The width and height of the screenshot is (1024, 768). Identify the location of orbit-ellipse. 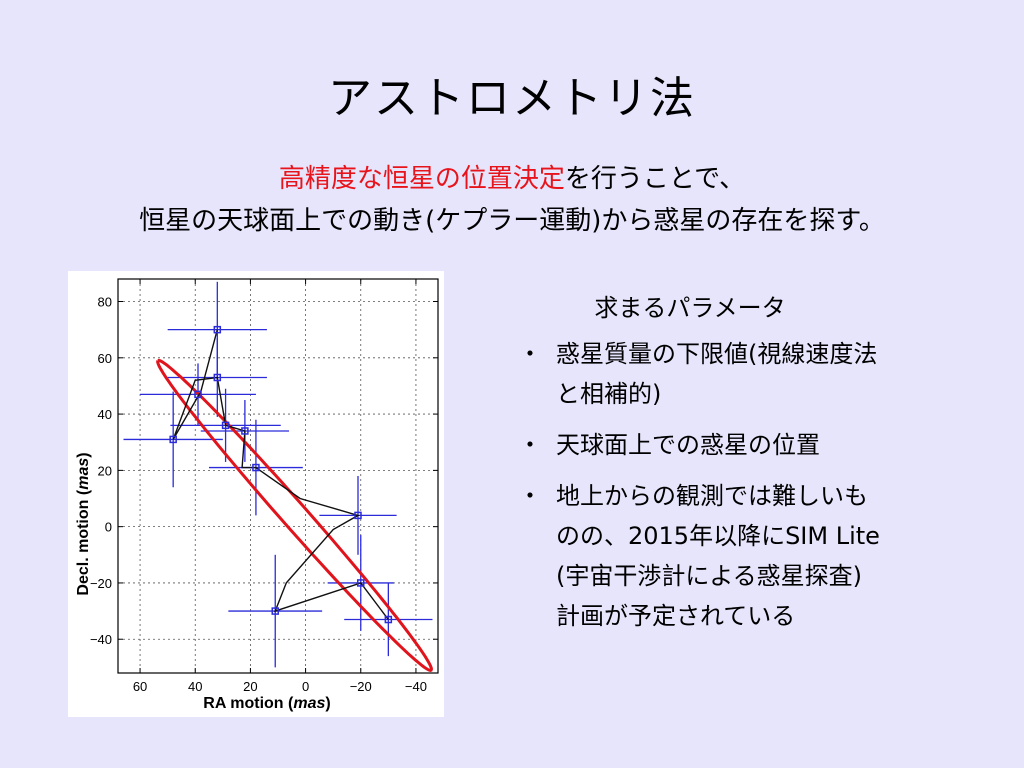
(294, 515).